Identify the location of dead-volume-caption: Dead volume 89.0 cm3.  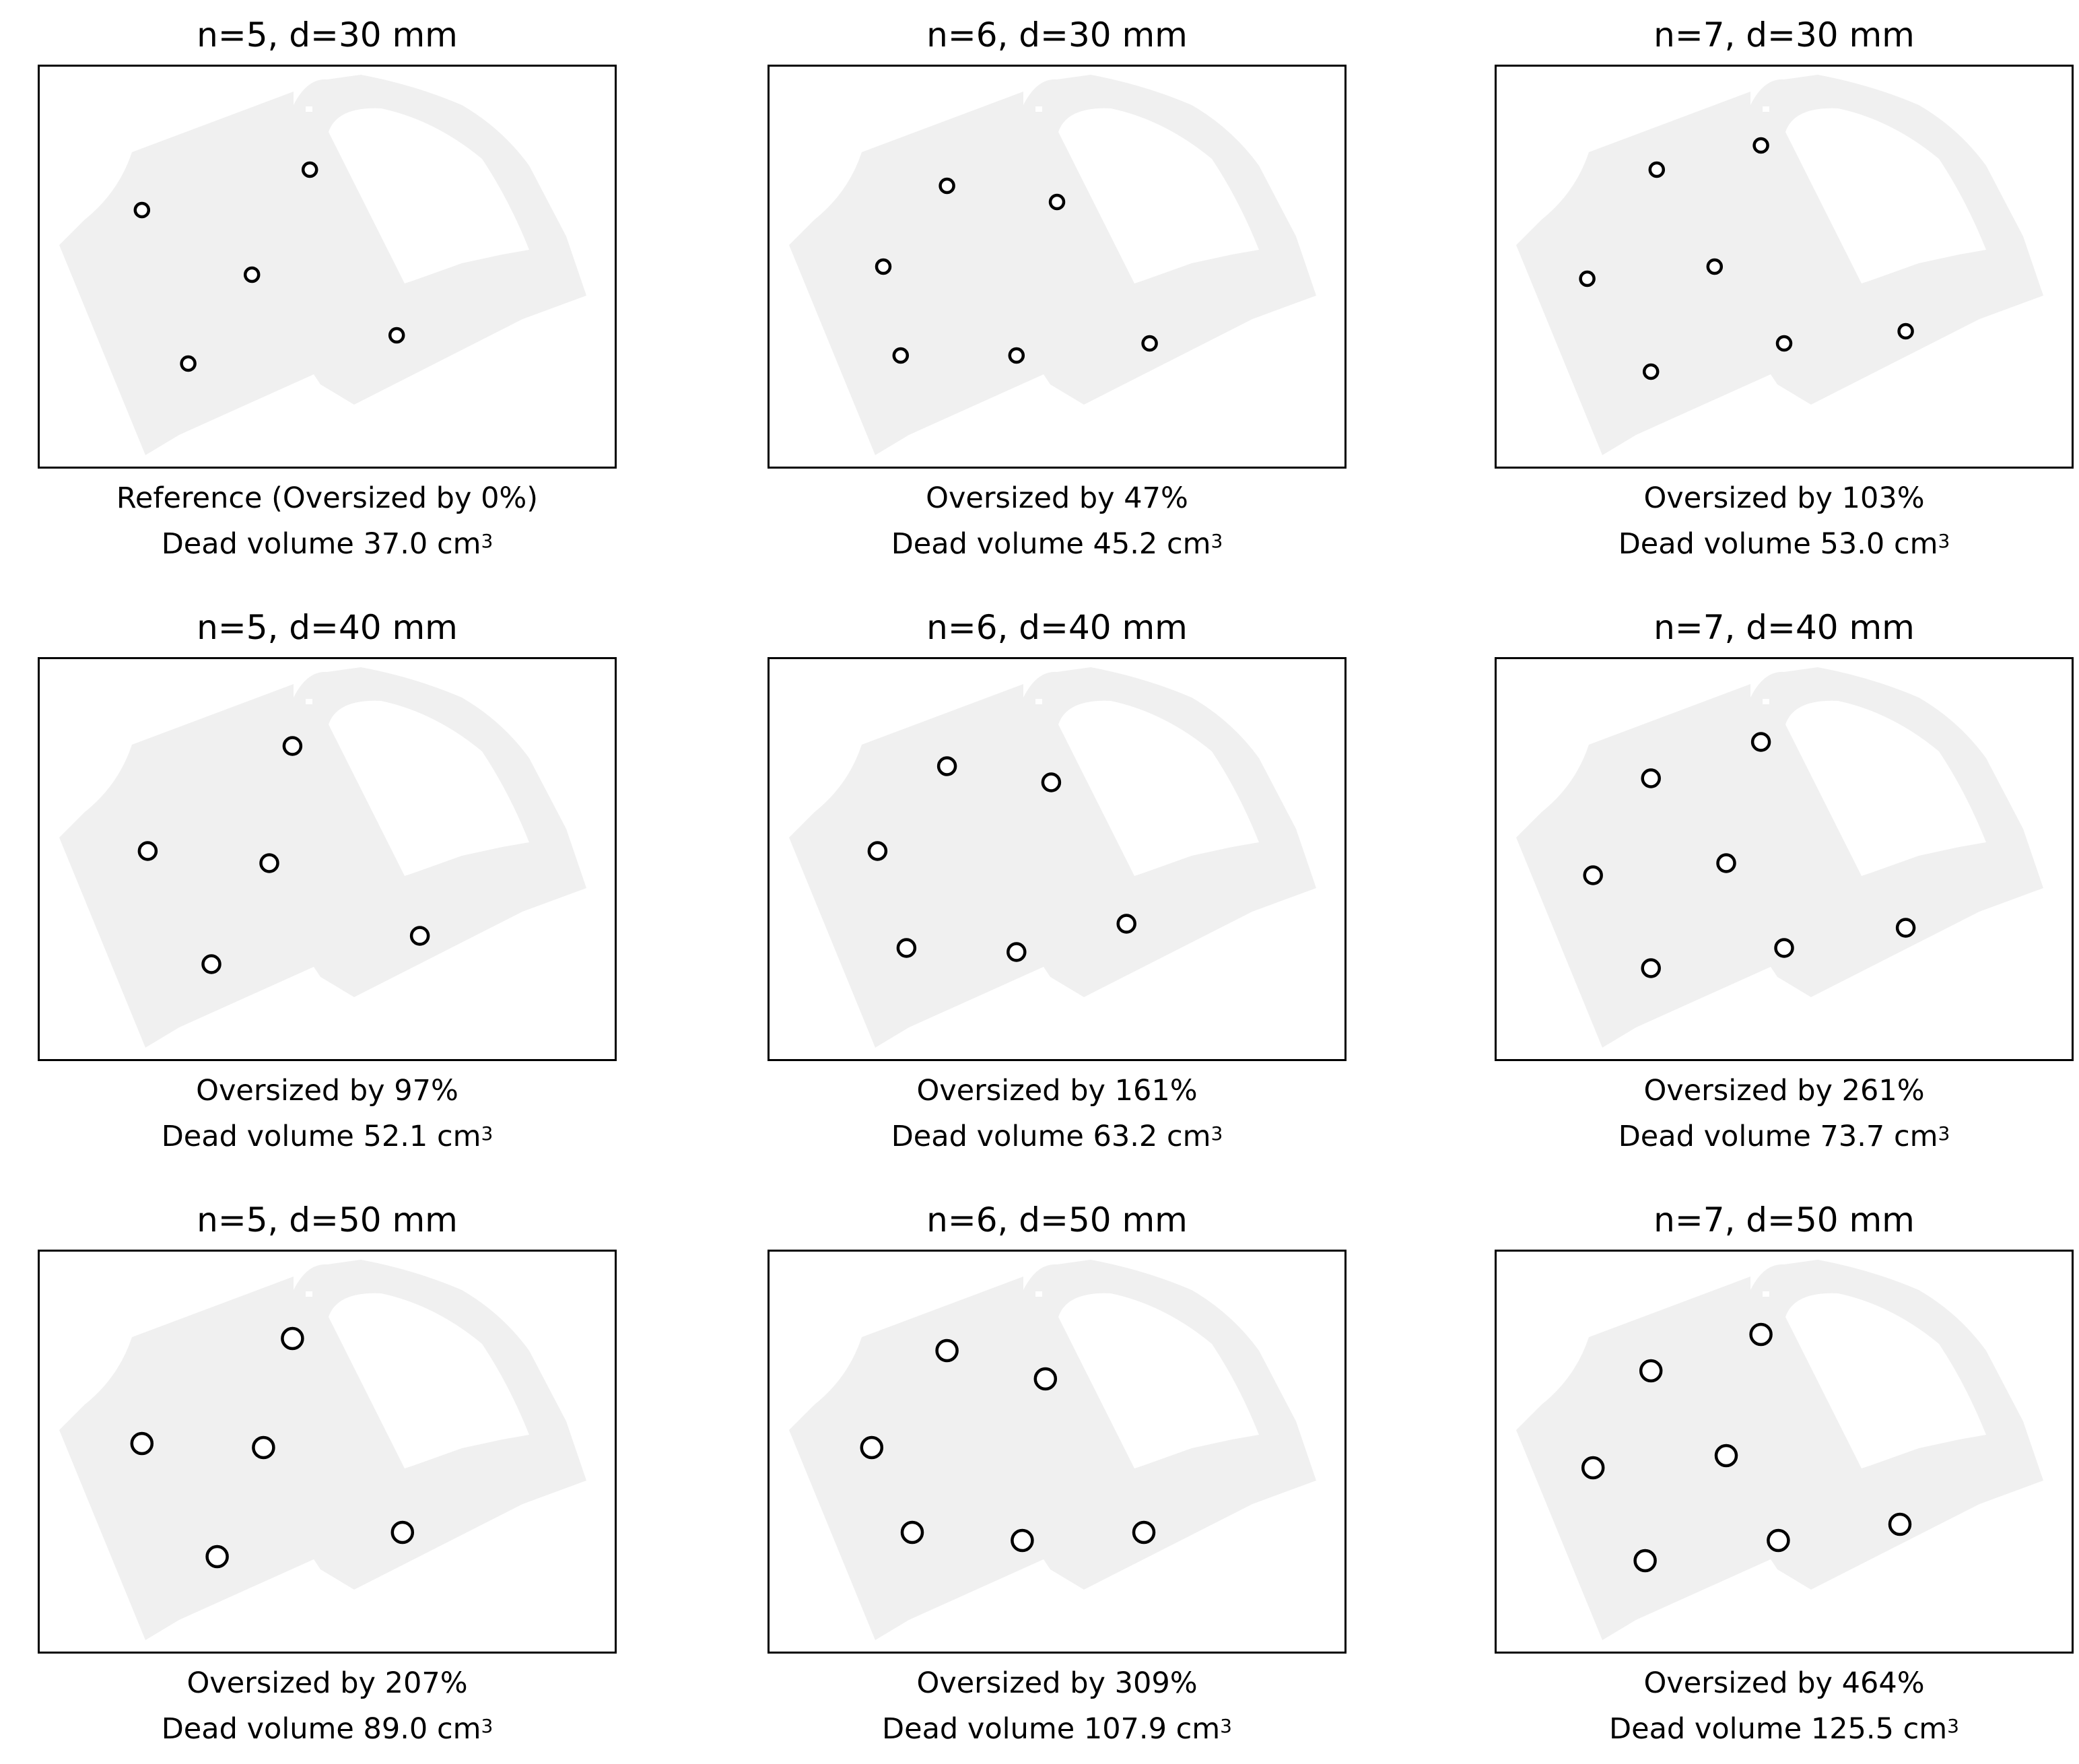
(327, 1729).